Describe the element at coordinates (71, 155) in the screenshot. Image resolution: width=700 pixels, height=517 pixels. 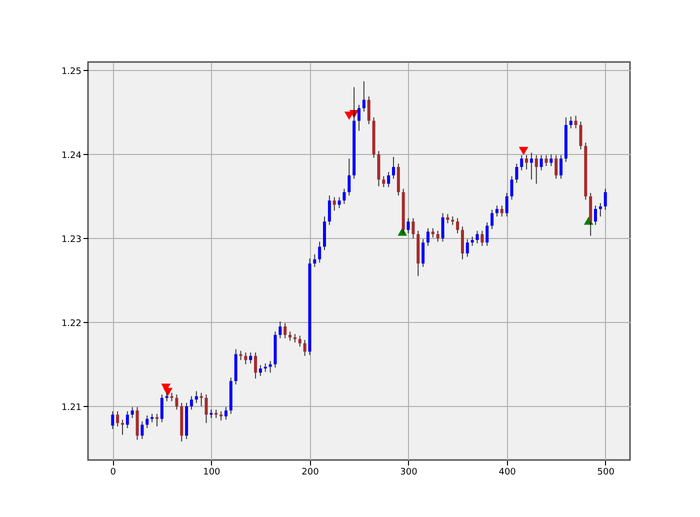
I see `y-tick-label: 1.24` at that location.